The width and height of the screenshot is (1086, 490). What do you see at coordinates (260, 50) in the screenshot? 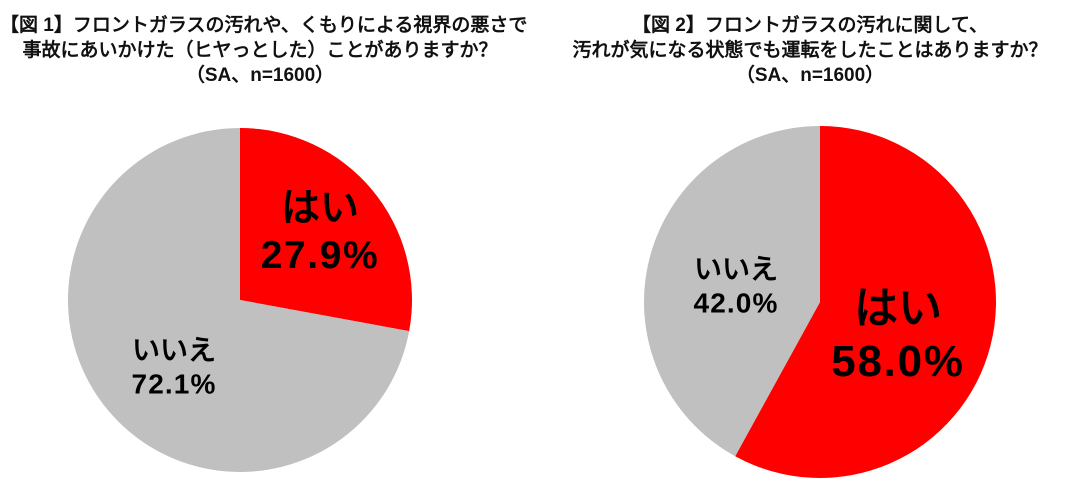
I see `figure1-title-line2: 事故にあいかけた（ヒヤっとした）ことがありますか？` at bounding box center [260, 50].